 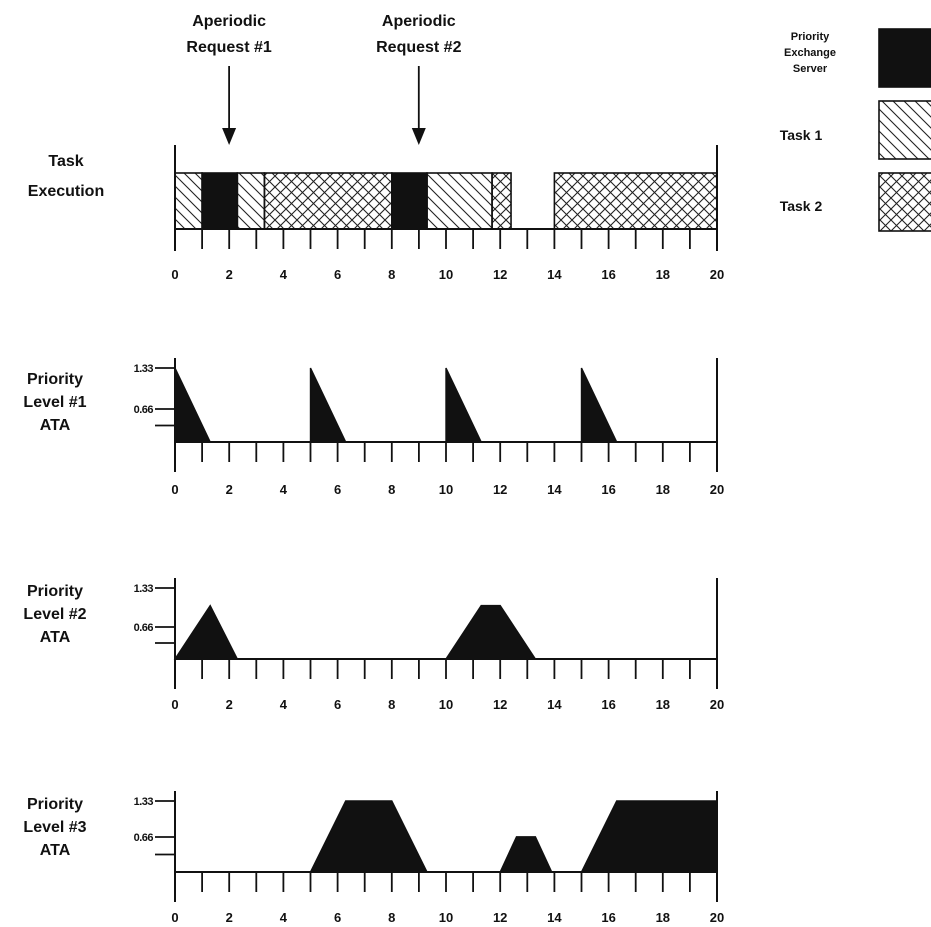 I want to click on request-label-line: Request #2, so click(x=418, y=47).